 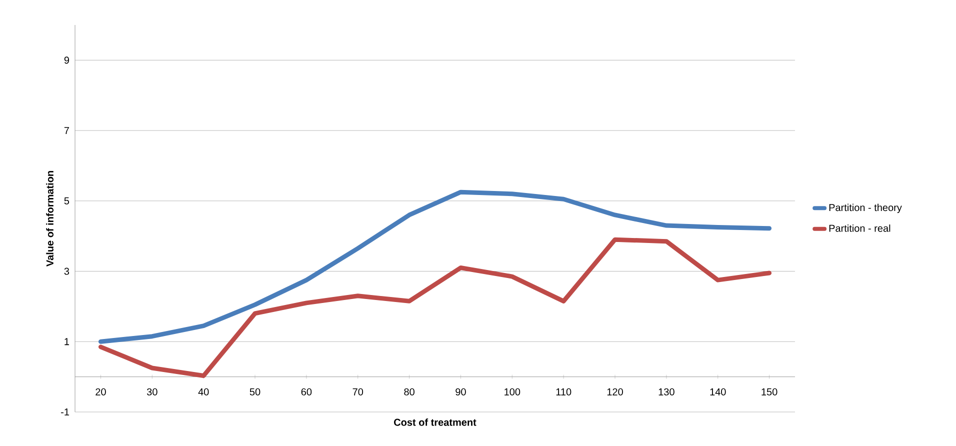 What do you see at coordinates (512, 392) in the screenshot?
I see `x-tick-label: 100` at bounding box center [512, 392].